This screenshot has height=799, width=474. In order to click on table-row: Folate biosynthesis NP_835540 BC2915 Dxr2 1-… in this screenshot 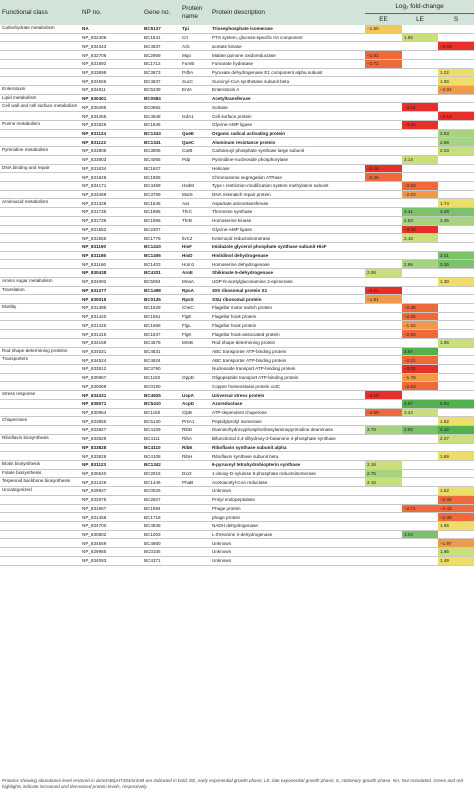, I will do `click(237, 474)`.